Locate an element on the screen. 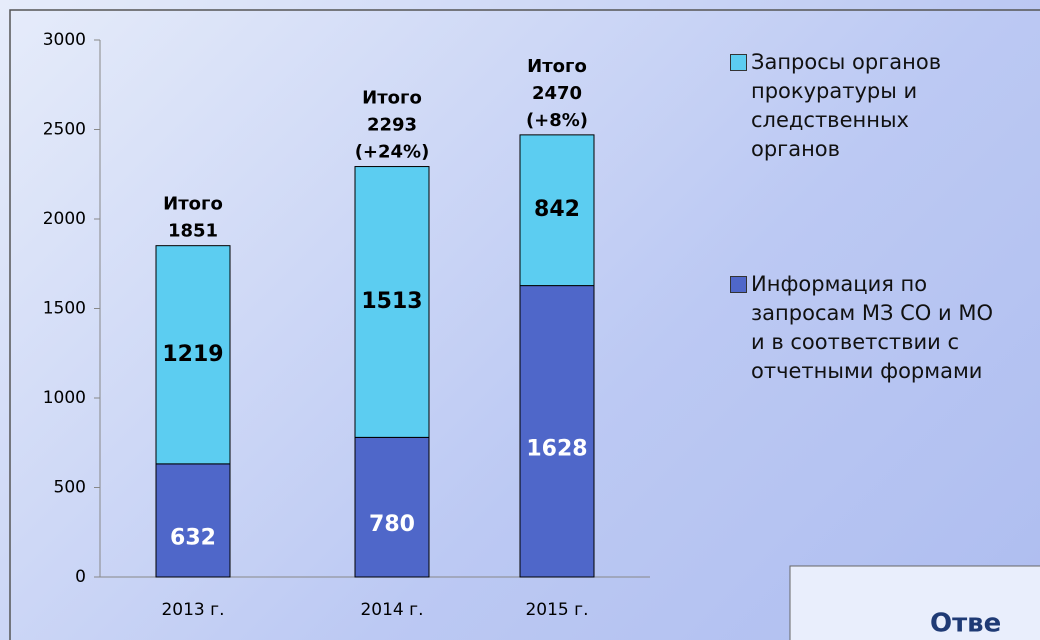 The height and width of the screenshot is (640, 1040). y-tick-label: 1500 is located at coordinates (64, 309).